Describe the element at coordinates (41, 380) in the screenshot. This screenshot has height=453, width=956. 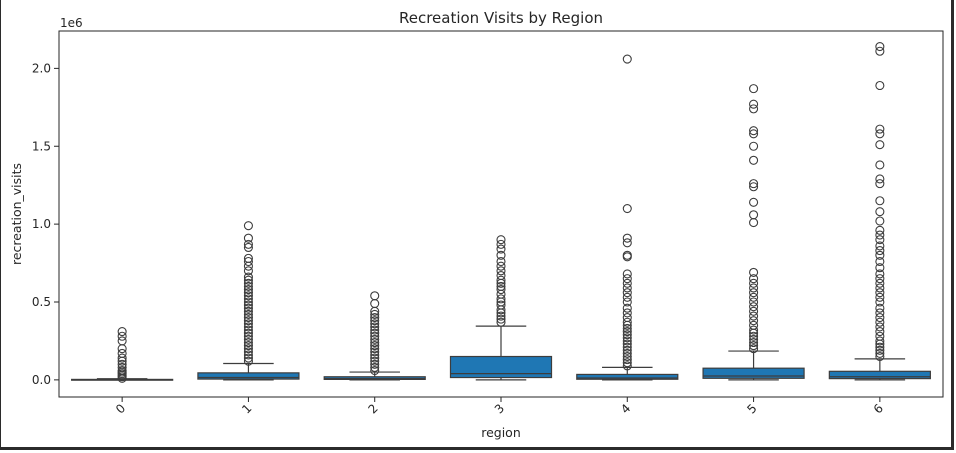
I see `y-tick-label: 0.0` at that location.